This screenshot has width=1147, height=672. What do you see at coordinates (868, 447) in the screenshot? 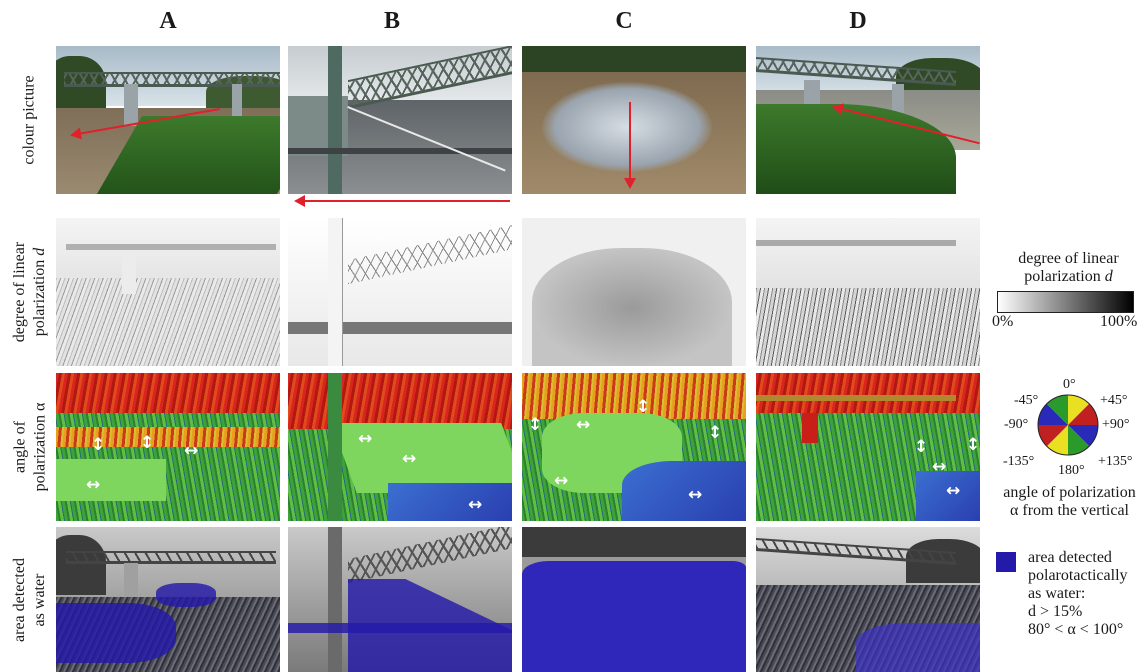
I see `angle-image-d: ↕ ↕ ↔ ↔` at bounding box center [868, 447].